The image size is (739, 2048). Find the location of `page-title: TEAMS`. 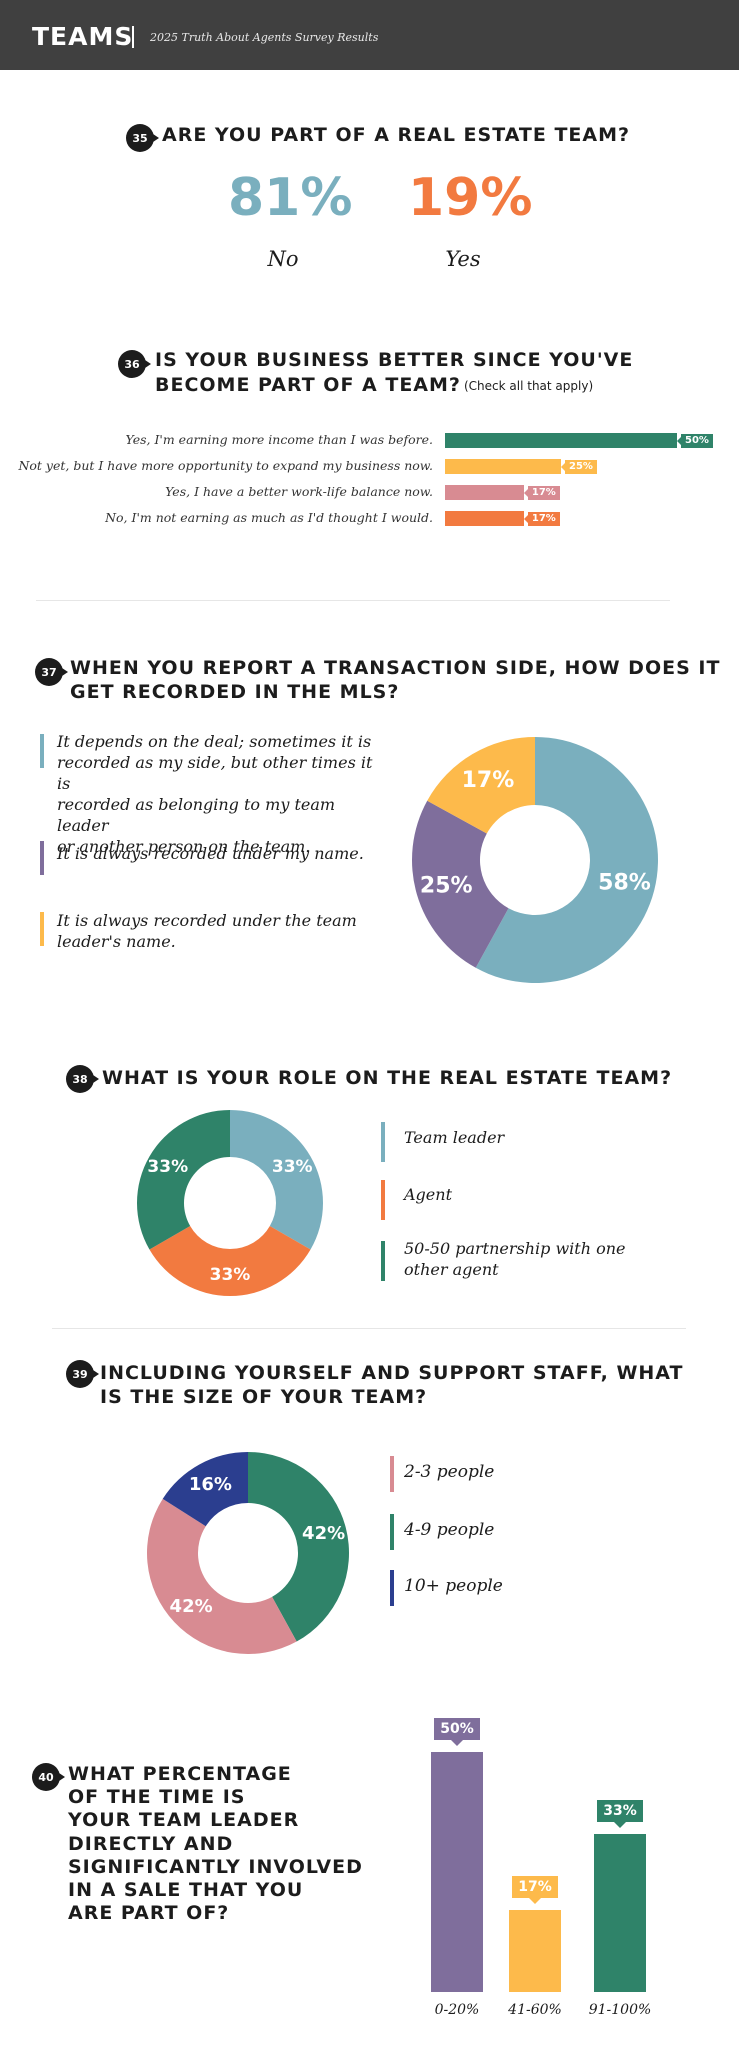

page-title: TEAMS is located at coordinates (83, 36).